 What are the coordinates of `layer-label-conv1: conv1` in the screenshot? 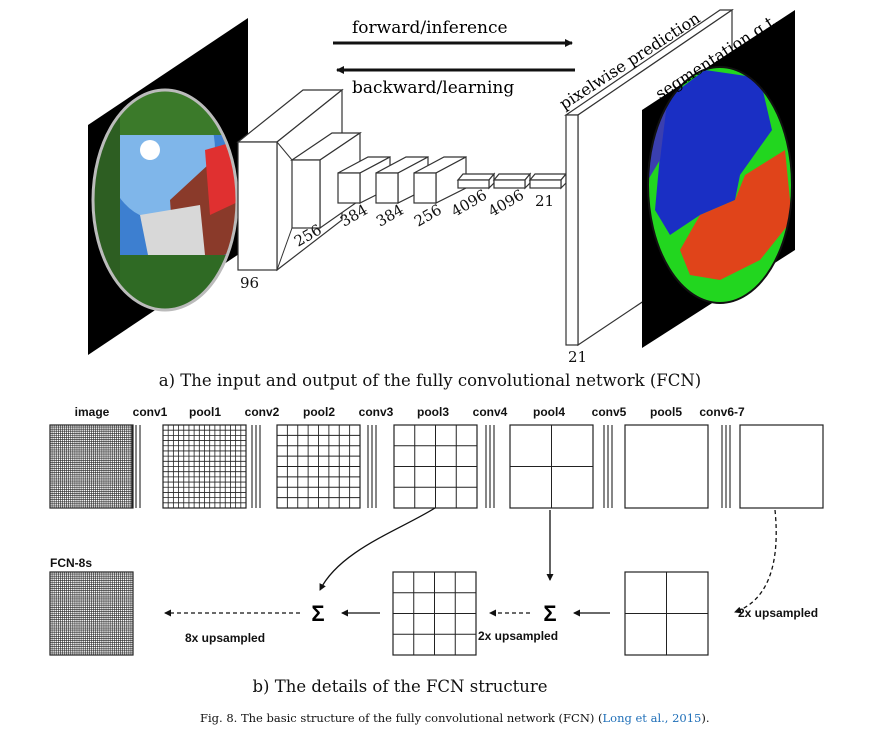 It's located at (150, 412).